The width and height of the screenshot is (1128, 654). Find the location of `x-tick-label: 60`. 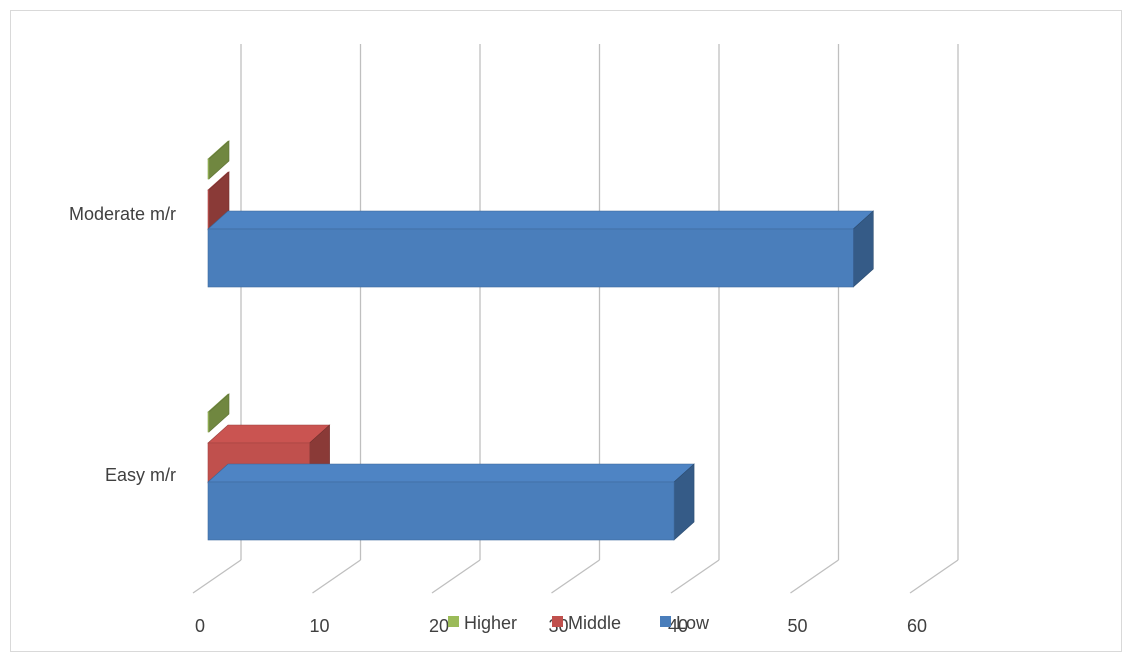

x-tick-label: 60 is located at coordinates (917, 626).